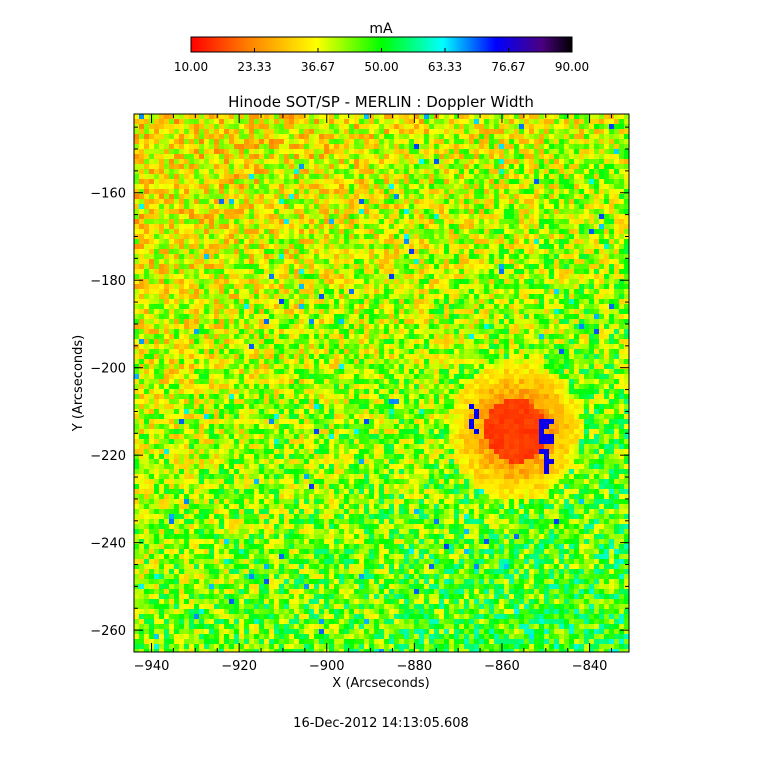  Describe the element at coordinates (381, 102) in the screenshot. I see `plot-title: Hinode SOT/SP - MERLIN : Doppler Width` at that location.